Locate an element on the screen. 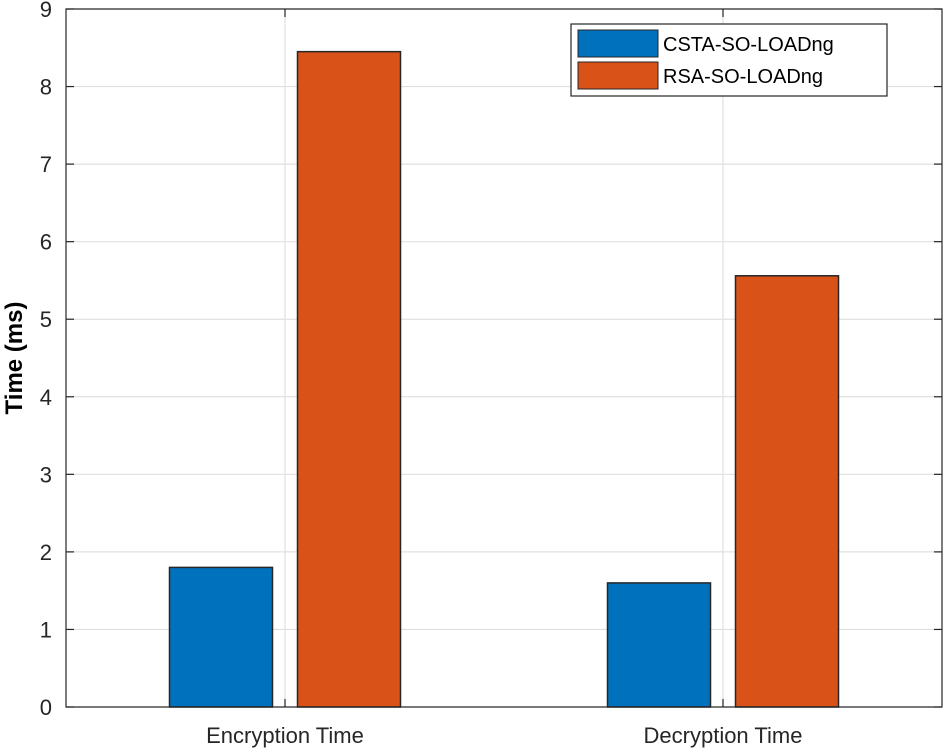 The height and width of the screenshot is (751, 950). legend-label-csta: CSTA-SO-LOADng is located at coordinates (748, 45).